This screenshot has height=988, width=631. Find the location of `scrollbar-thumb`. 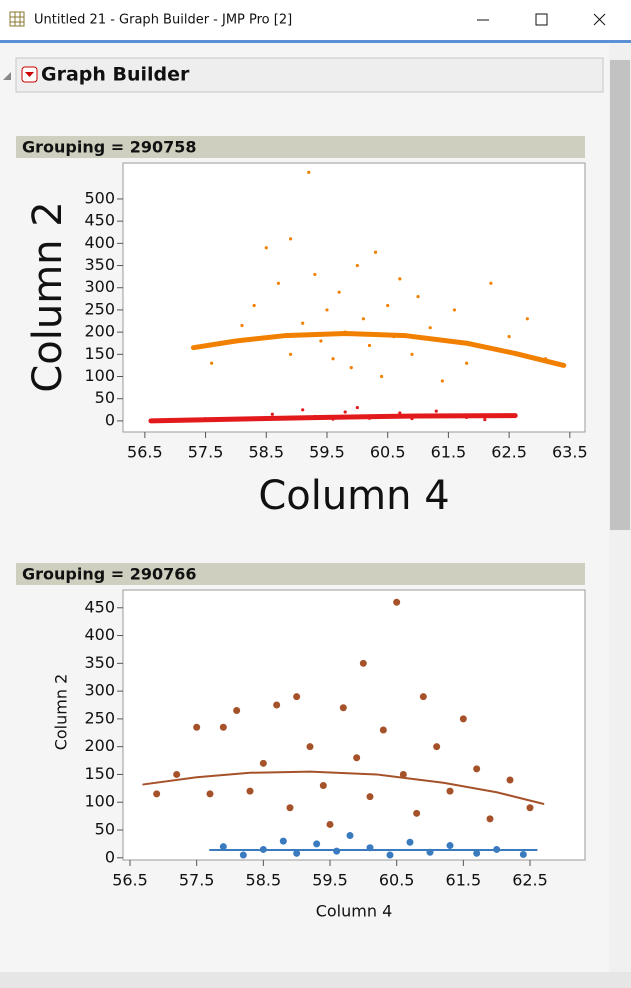

scrollbar-thumb is located at coordinates (620, 295).